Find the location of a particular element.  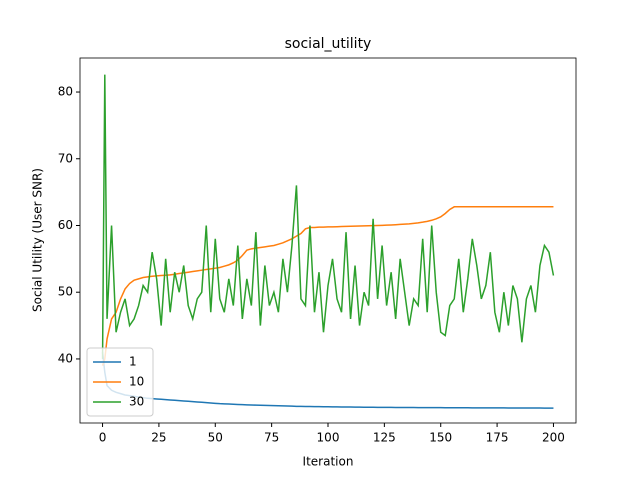

y-tick-label: 50 is located at coordinates (65, 292).